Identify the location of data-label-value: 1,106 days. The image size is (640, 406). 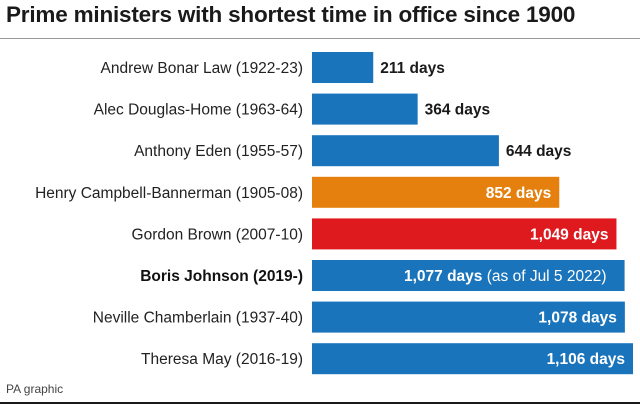
(586, 359).